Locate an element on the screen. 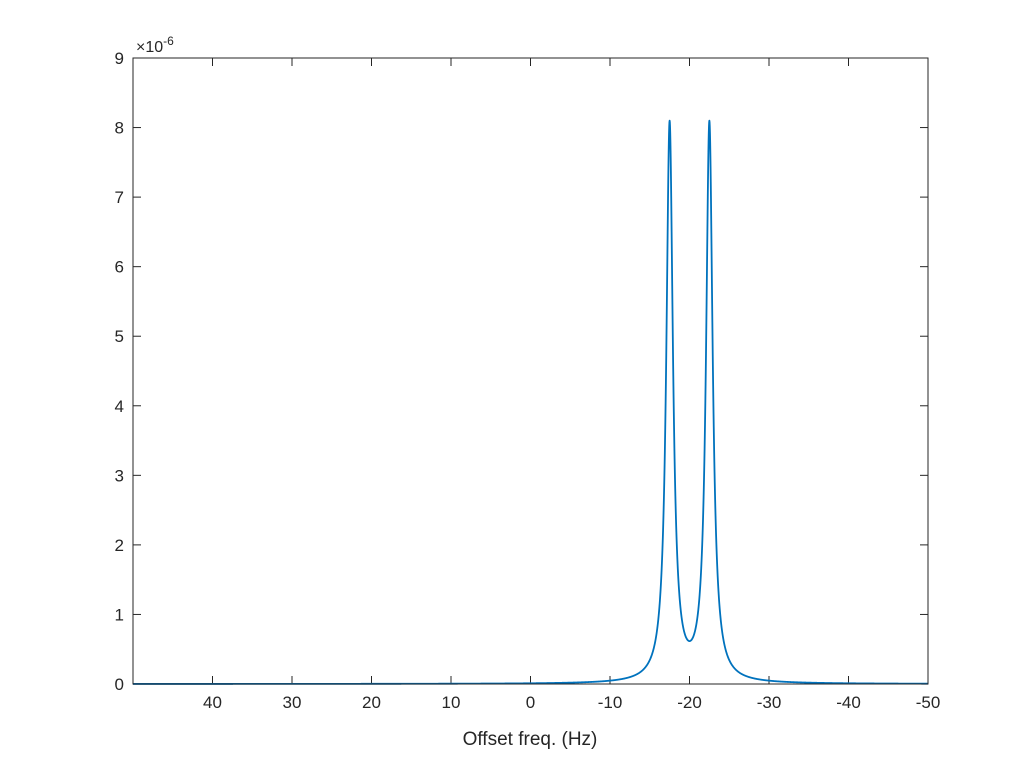 The width and height of the screenshot is (1024, 773). x-tick-label: 0 is located at coordinates (530, 702).